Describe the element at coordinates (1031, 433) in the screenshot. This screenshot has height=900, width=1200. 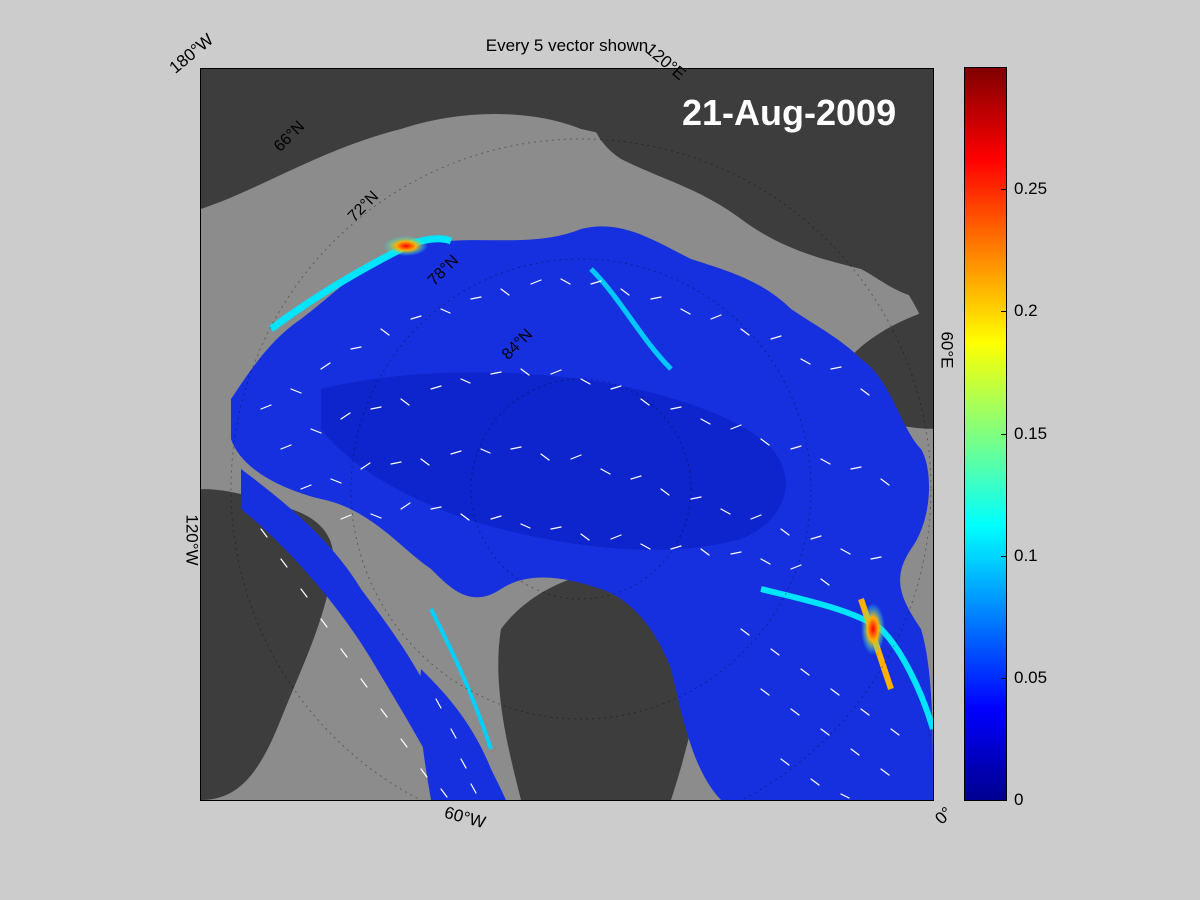
I see `colorbar-label-0-15: 0.15` at that location.